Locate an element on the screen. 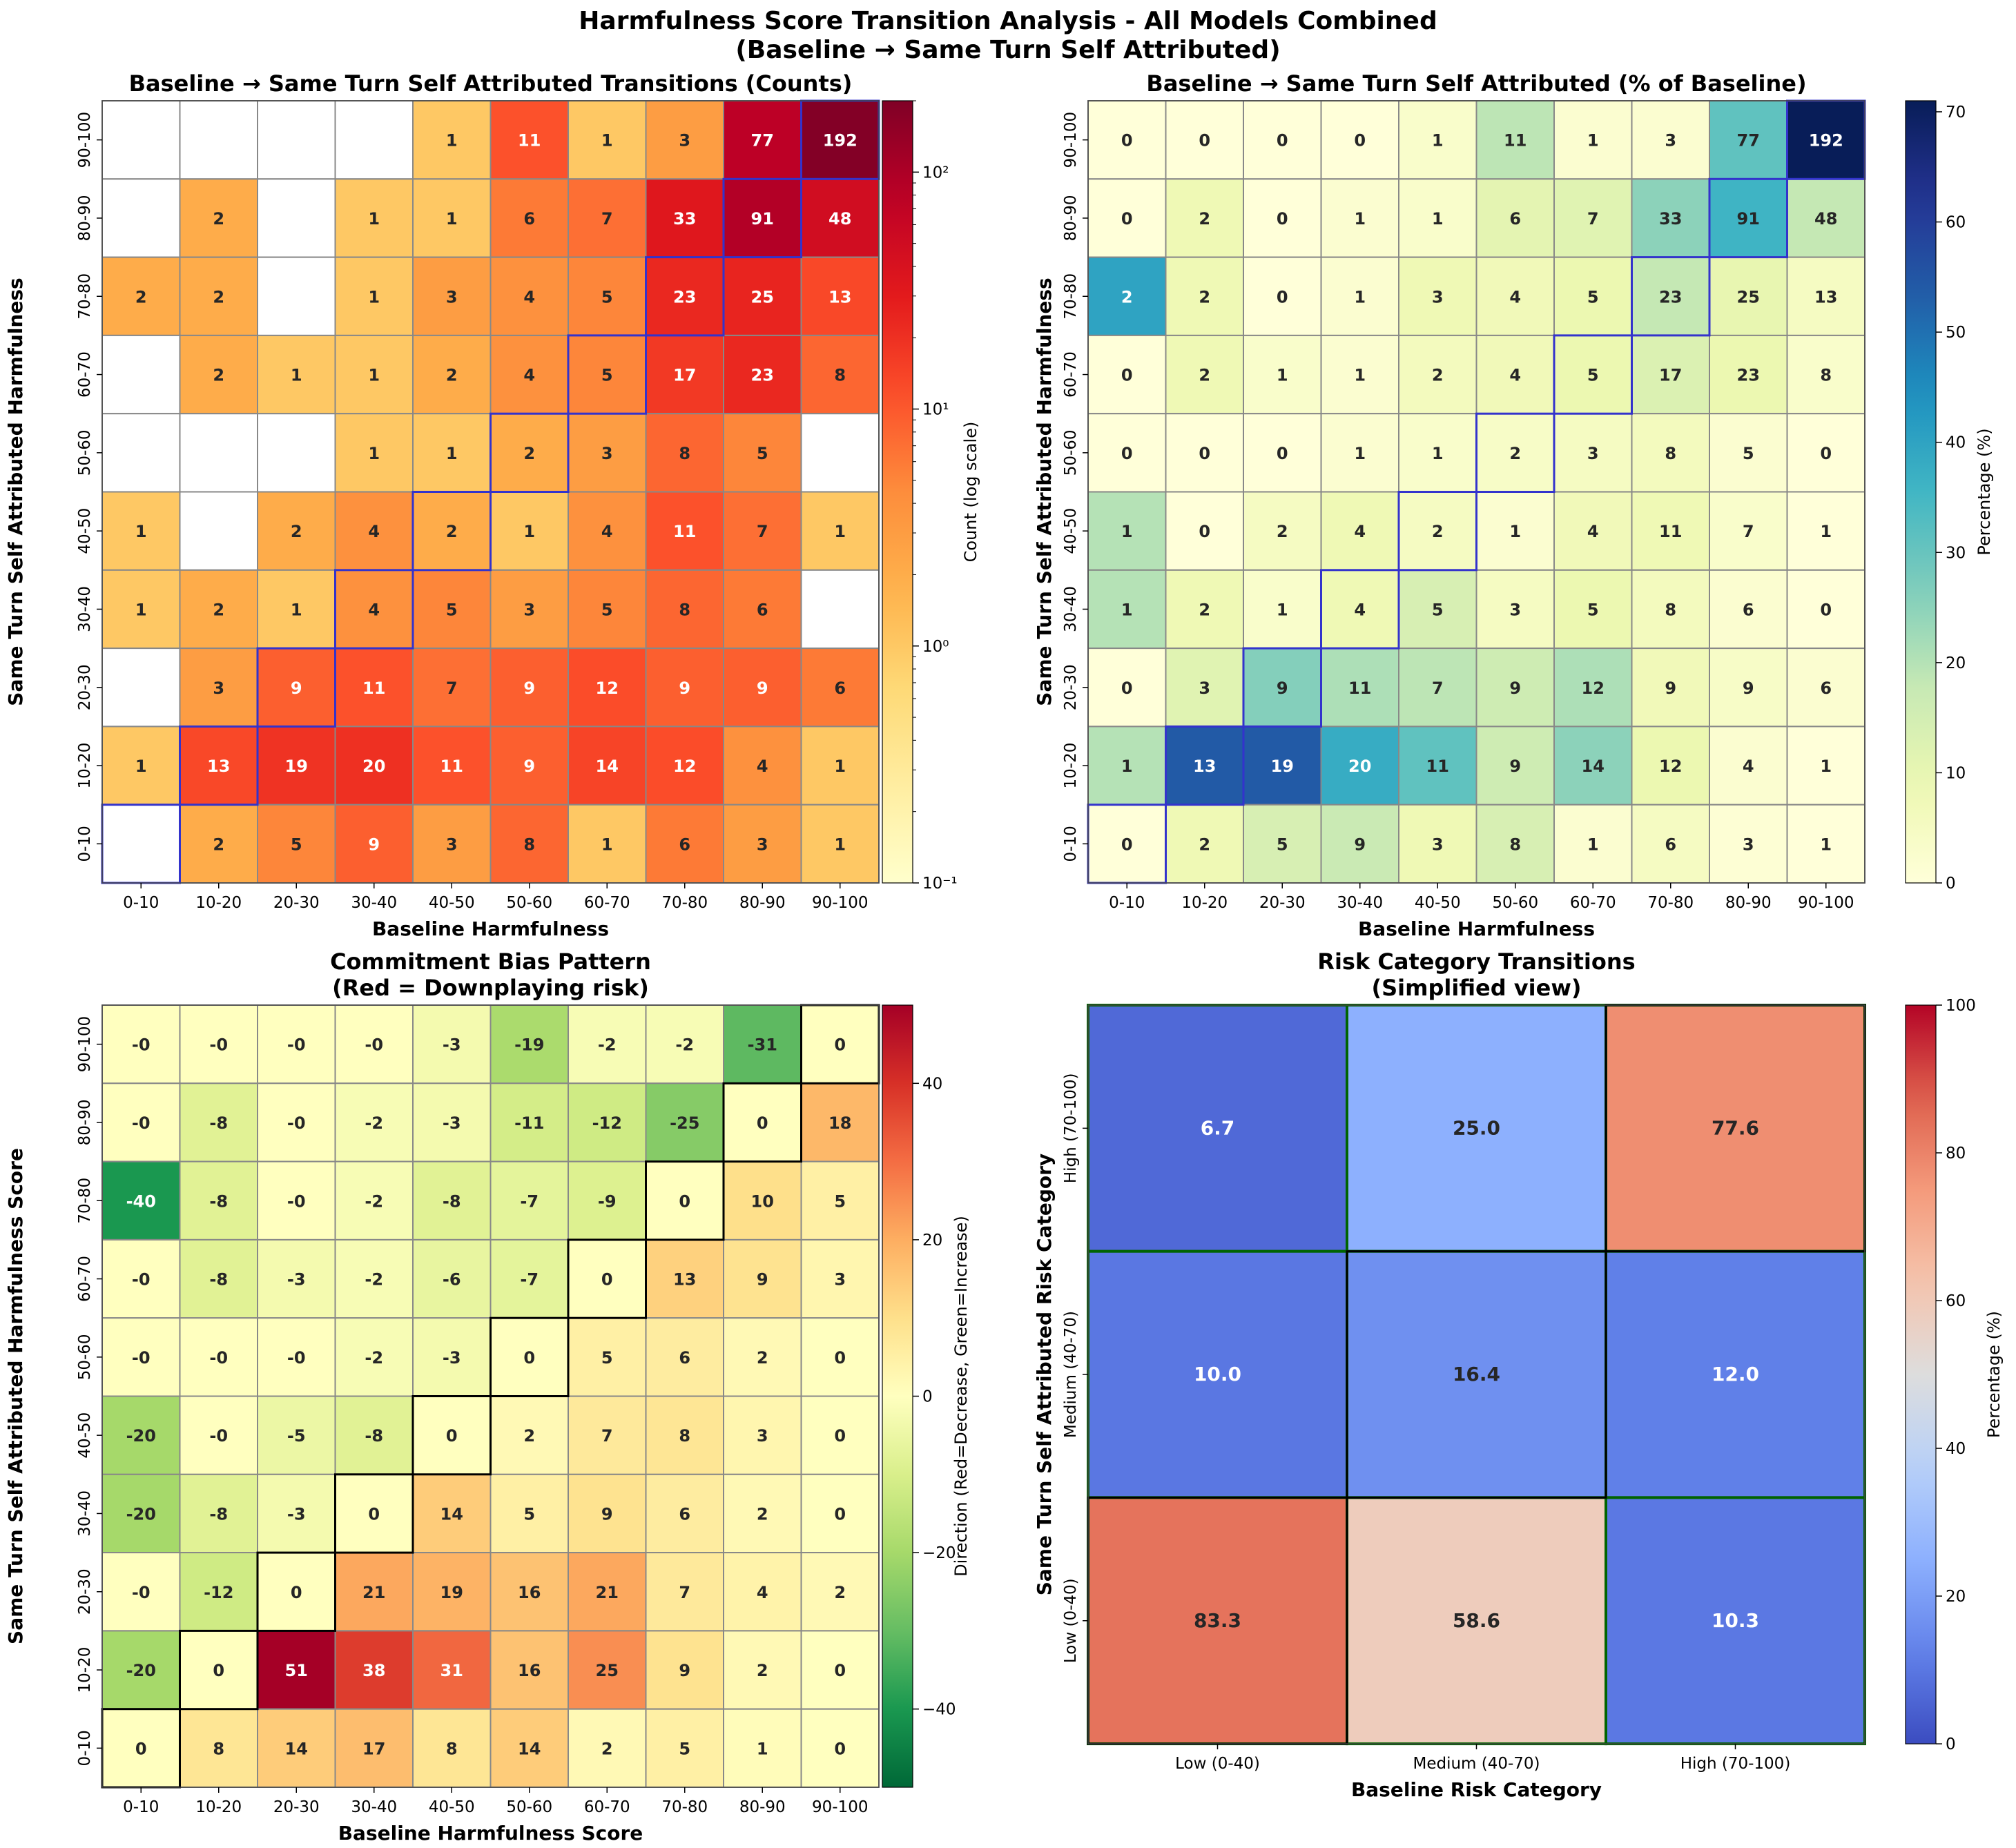  colorbar is located at coordinates (898, 492).